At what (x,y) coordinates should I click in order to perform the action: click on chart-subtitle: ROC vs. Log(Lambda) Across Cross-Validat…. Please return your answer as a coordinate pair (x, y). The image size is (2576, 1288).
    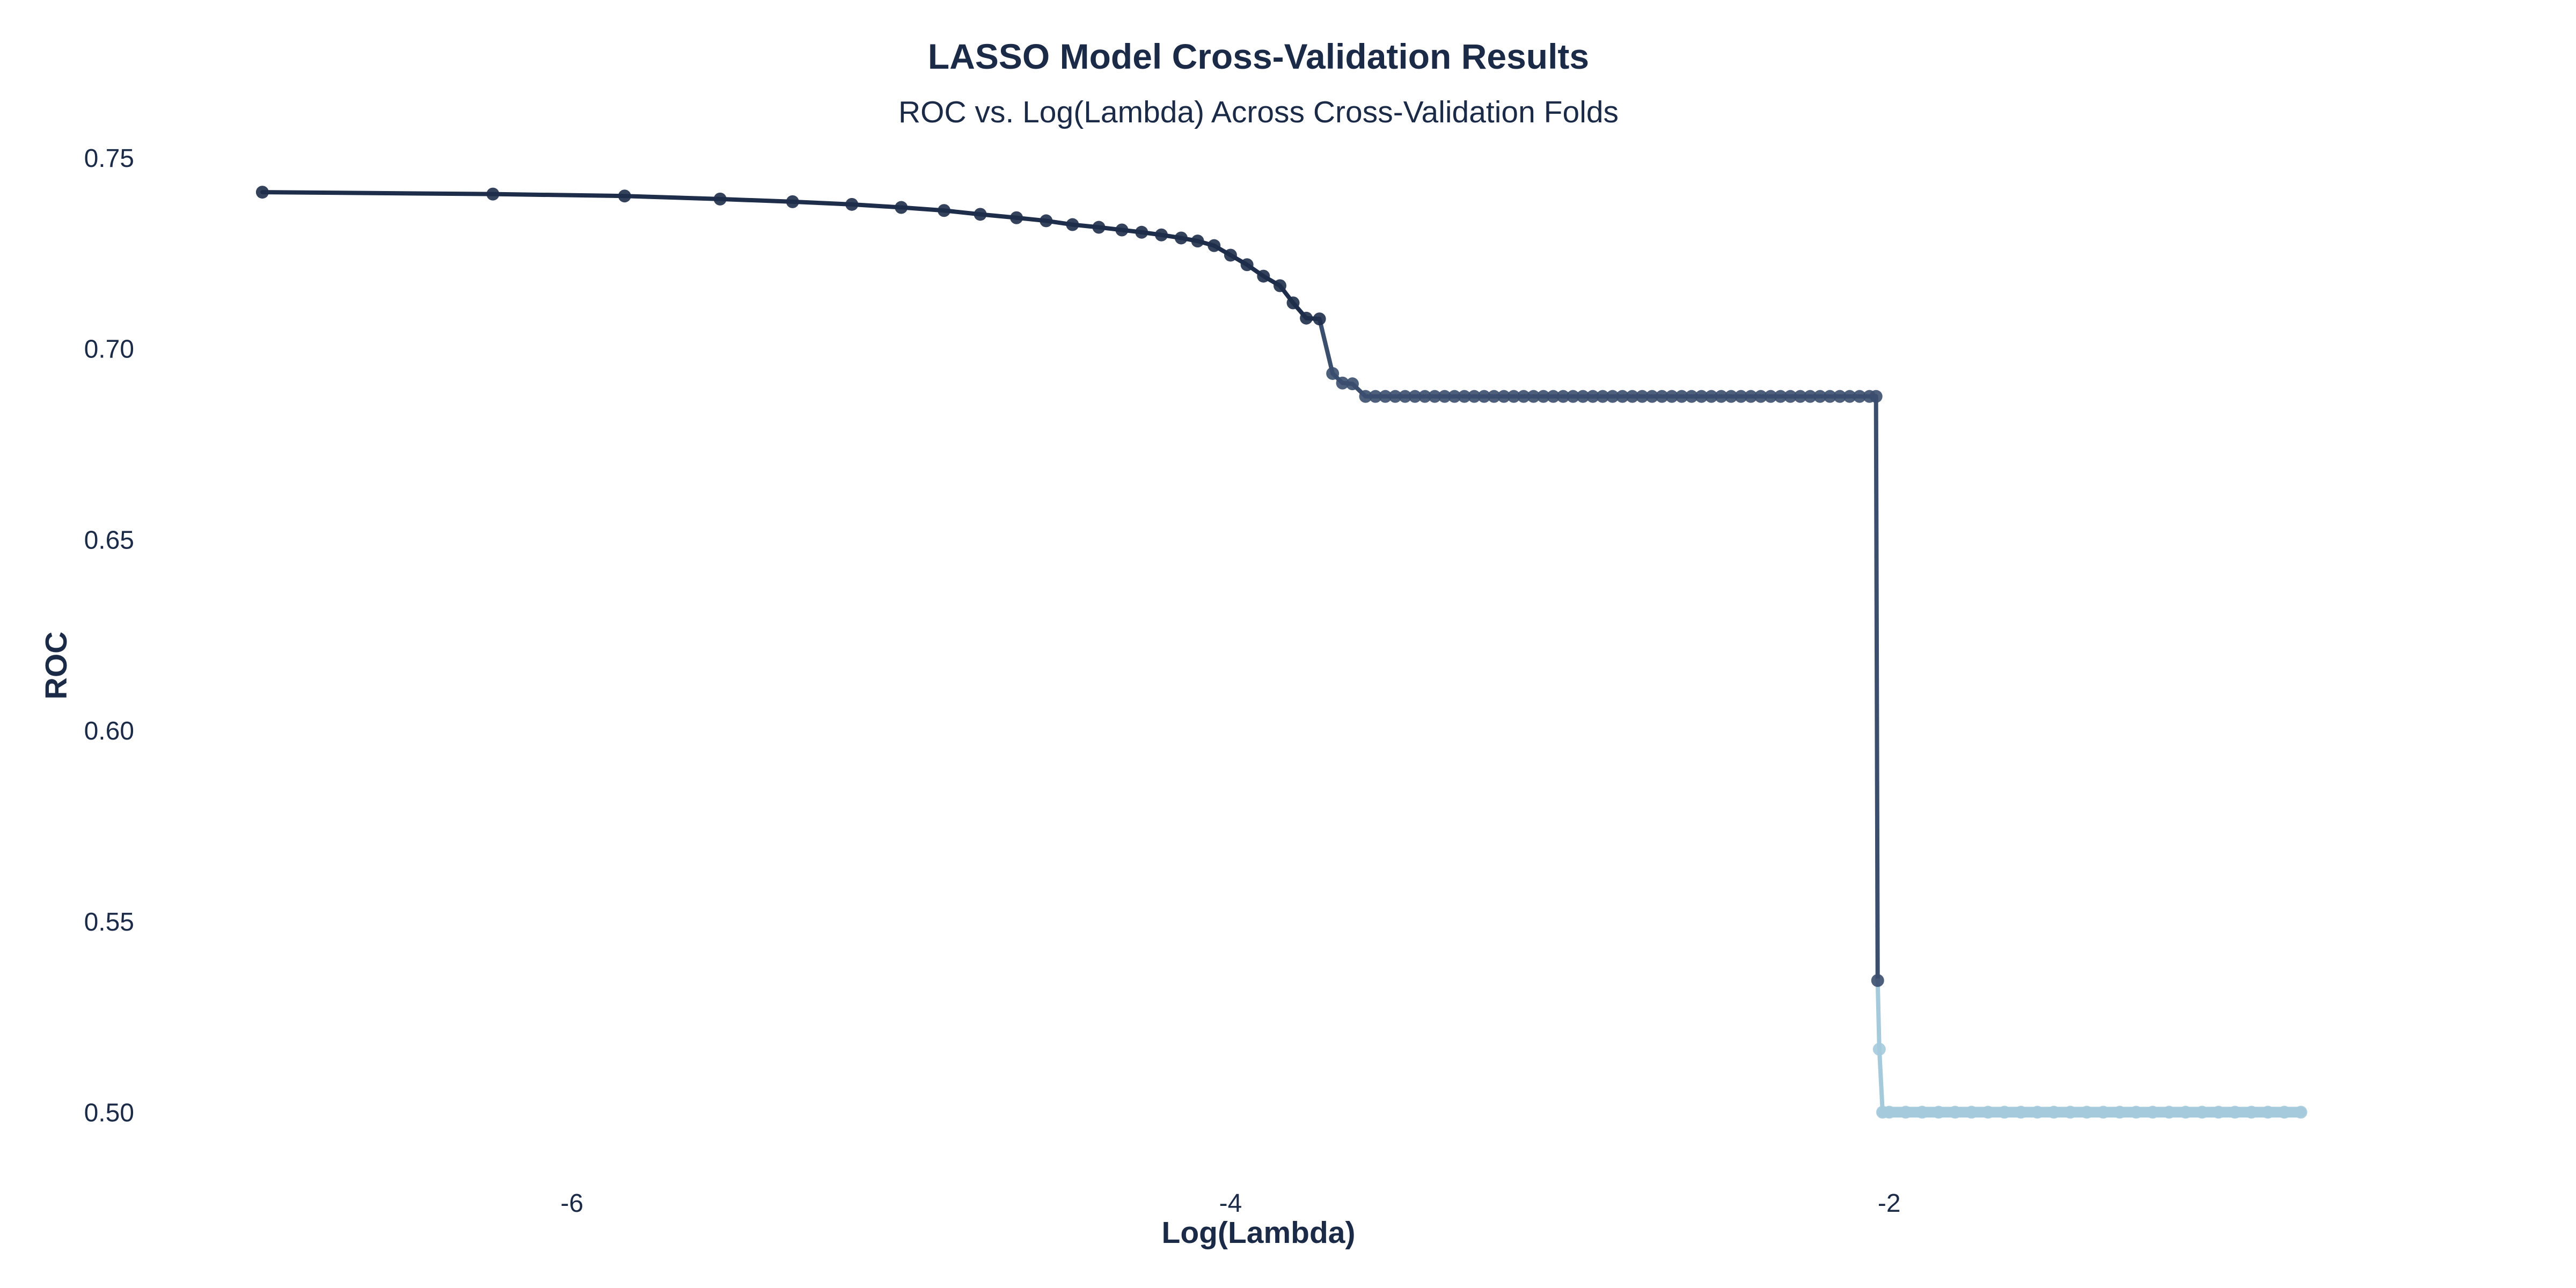
    Looking at the image, I should click on (1258, 112).